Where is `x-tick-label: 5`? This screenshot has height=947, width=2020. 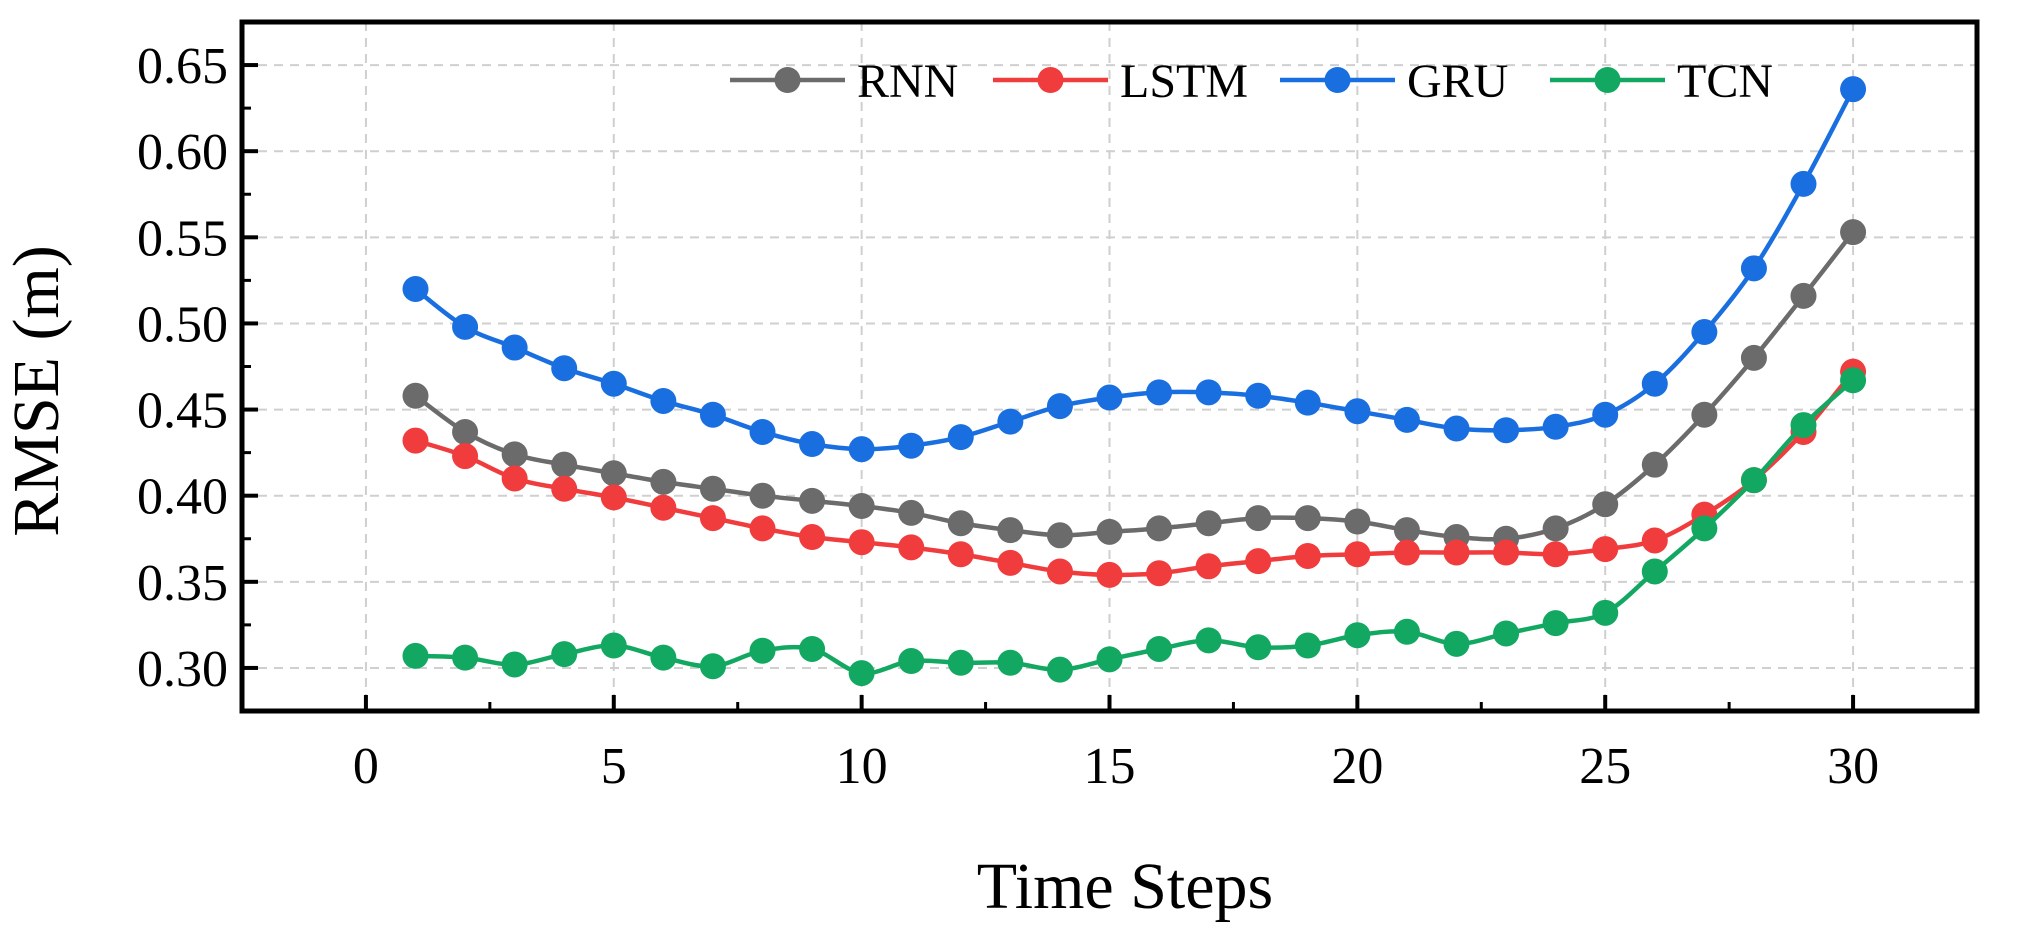
x-tick-label: 5 is located at coordinates (614, 766).